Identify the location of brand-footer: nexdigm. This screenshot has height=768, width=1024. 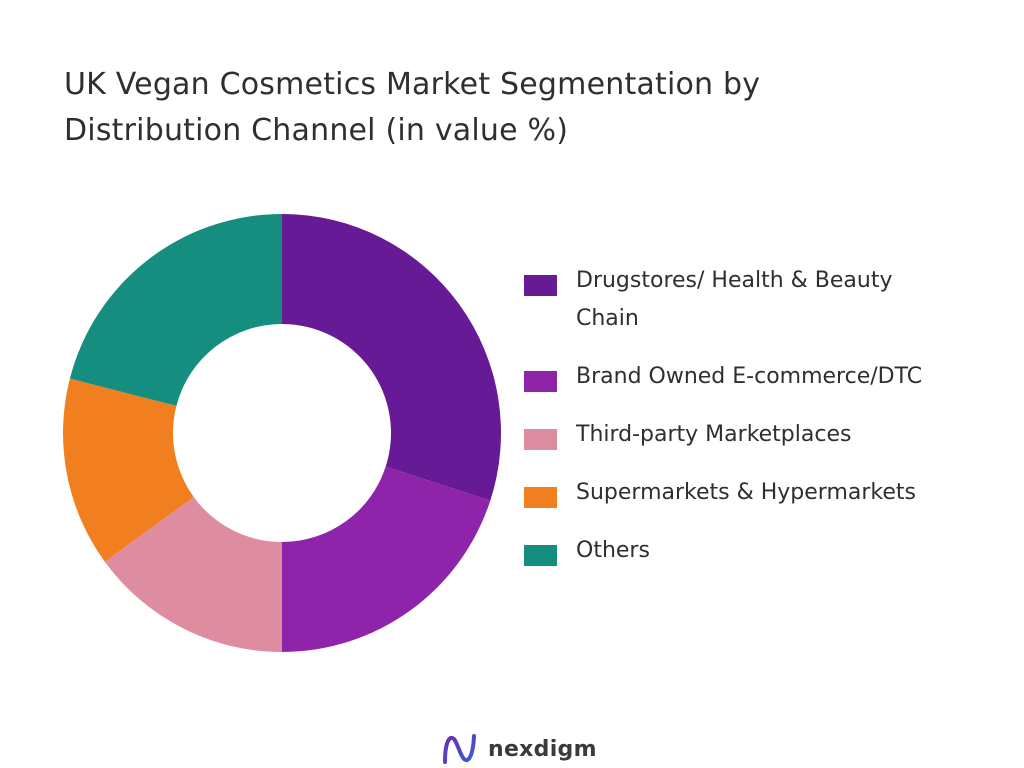
(518, 748).